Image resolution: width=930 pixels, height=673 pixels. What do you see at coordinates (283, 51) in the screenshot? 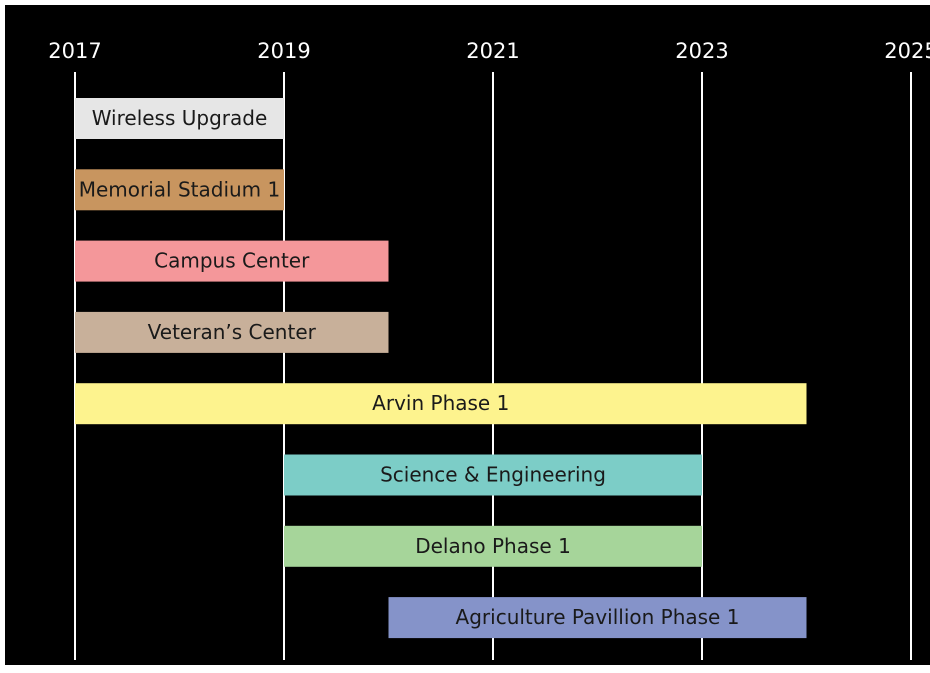
I see `x-tick-label: 2019` at bounding box center [283, 51].